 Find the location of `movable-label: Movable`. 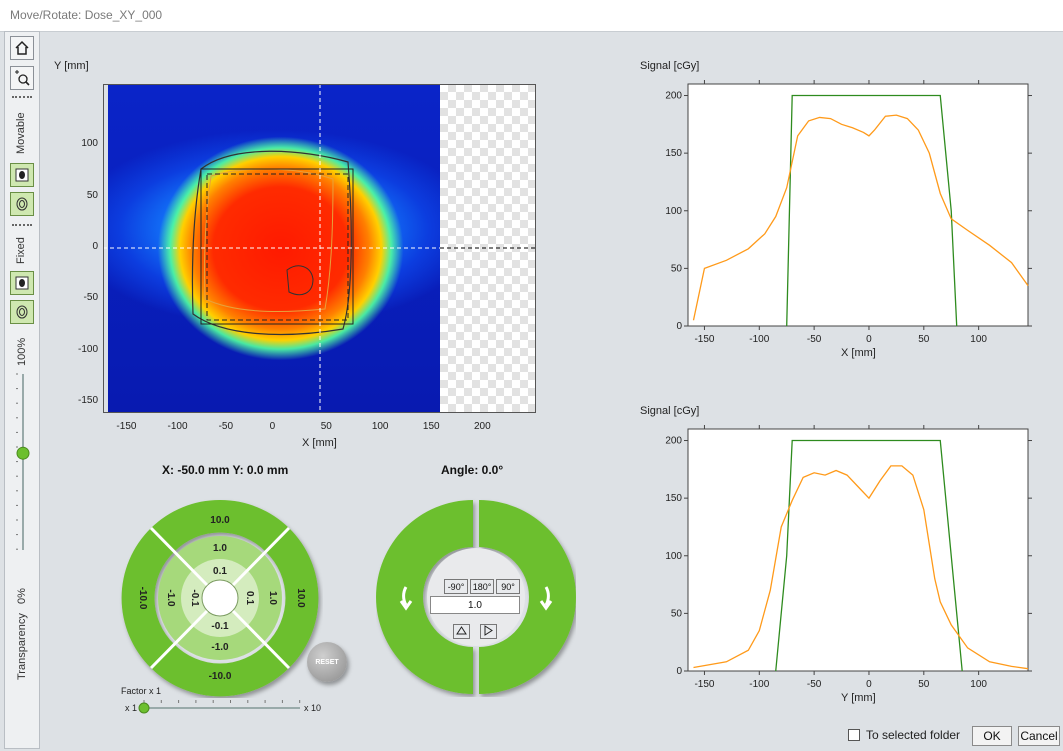

movable-label: Movable is located at coordinates (21, 133).